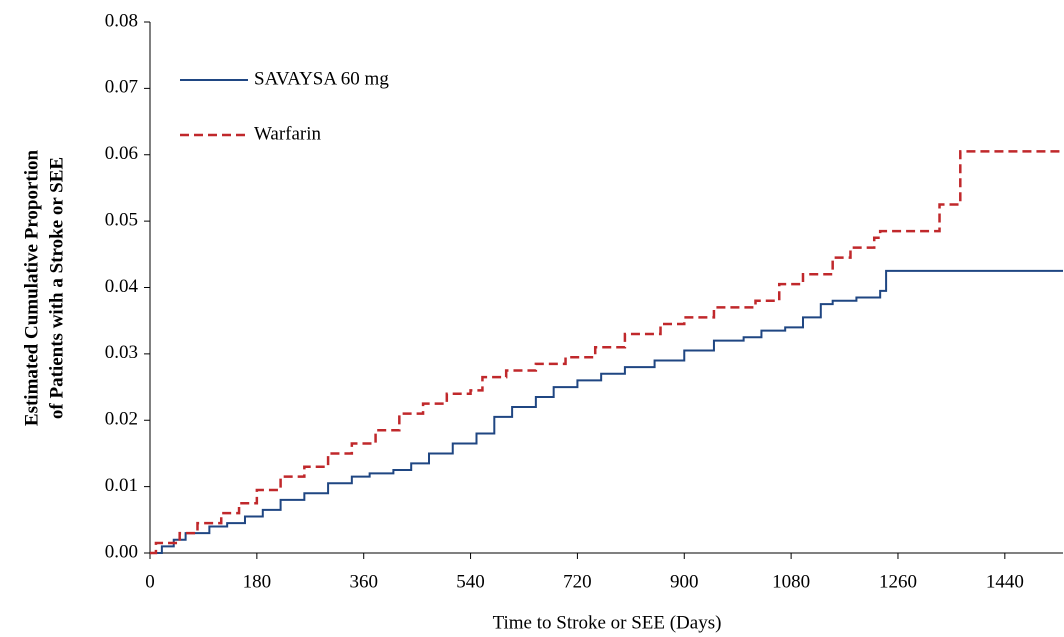  I want to click on x-tick-label: 1260, so click(898, 581).